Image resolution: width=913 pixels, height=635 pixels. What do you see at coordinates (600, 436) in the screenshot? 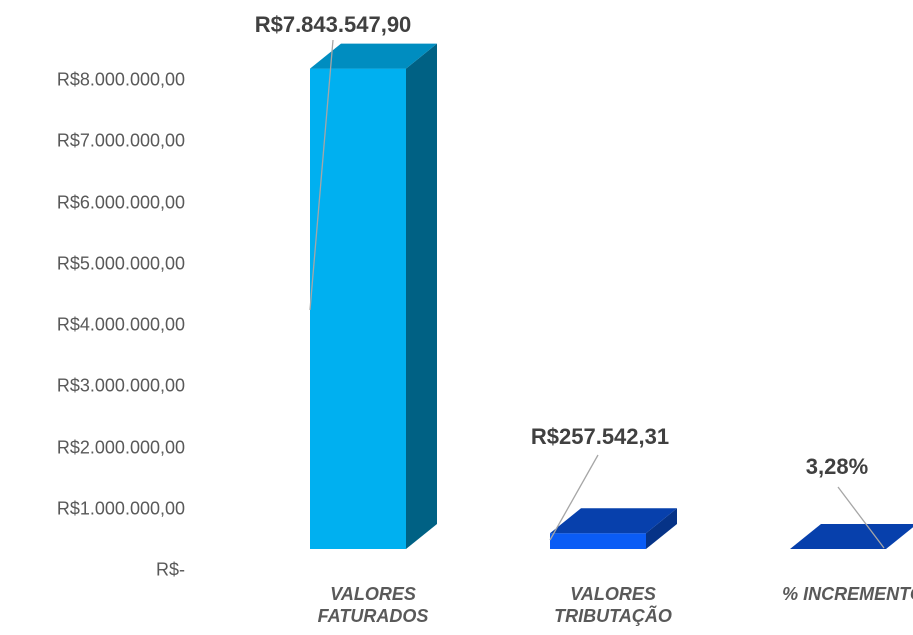
I see `data-label: R$257.542,31` at bounding box center [600, 436].